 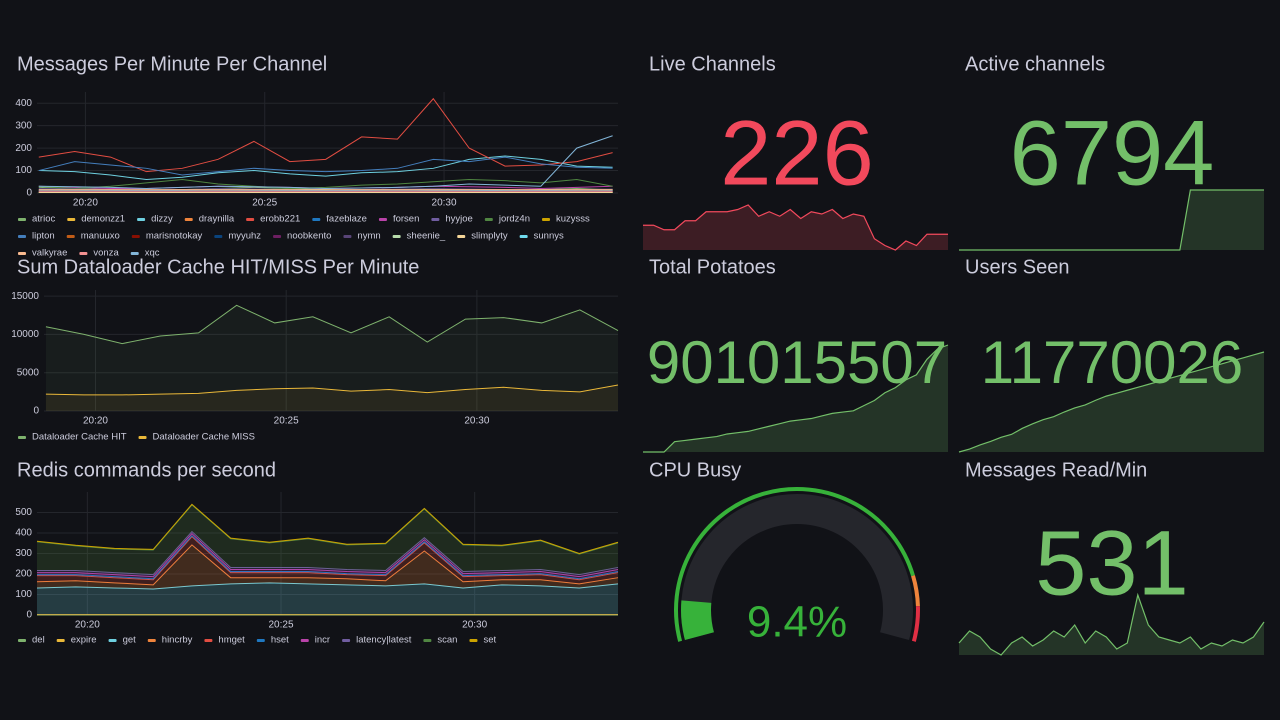 I want to click on gauge-track, so click(x=797, y=567).